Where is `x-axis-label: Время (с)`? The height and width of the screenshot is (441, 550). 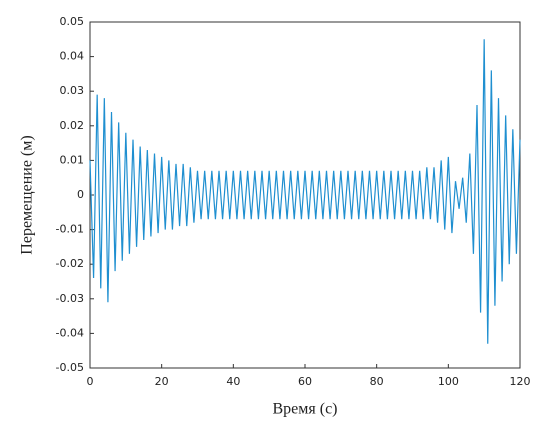 x-axis-label: Время (с) is located at coordinates (304, 409).